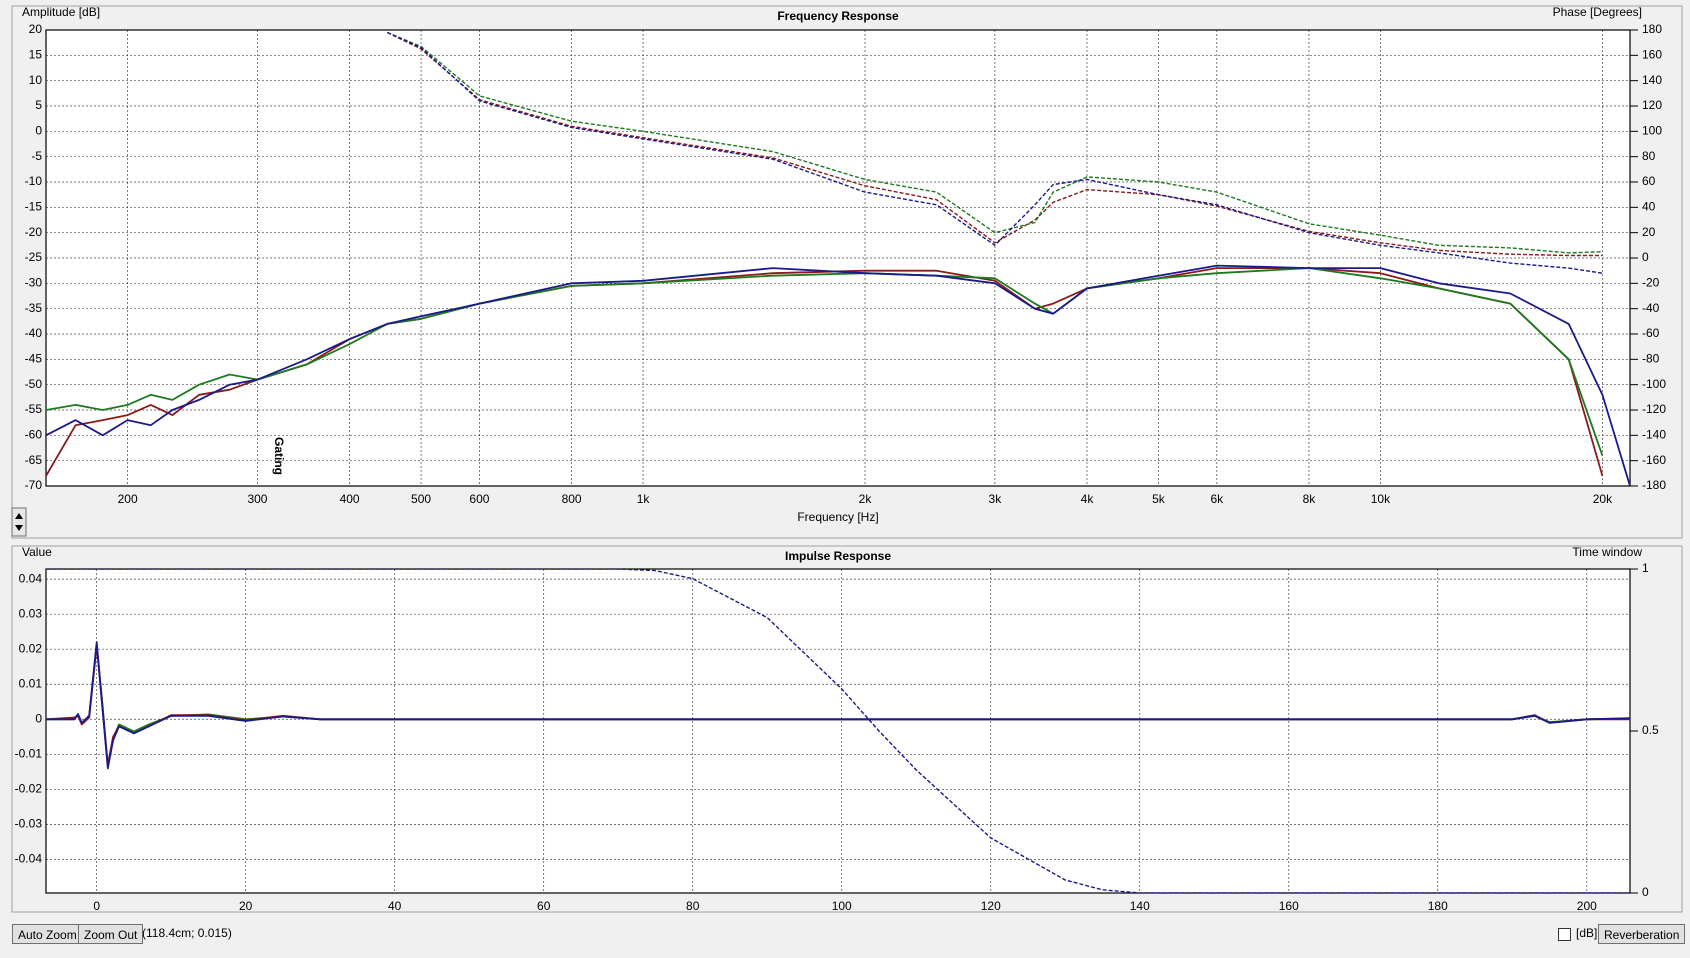 The height and width of the screenshot is (958, 1690). What do you see at coordinates (34, 207) in the screenshot?
I see `y-tick-label: -15` at bounding box center [34, 207].